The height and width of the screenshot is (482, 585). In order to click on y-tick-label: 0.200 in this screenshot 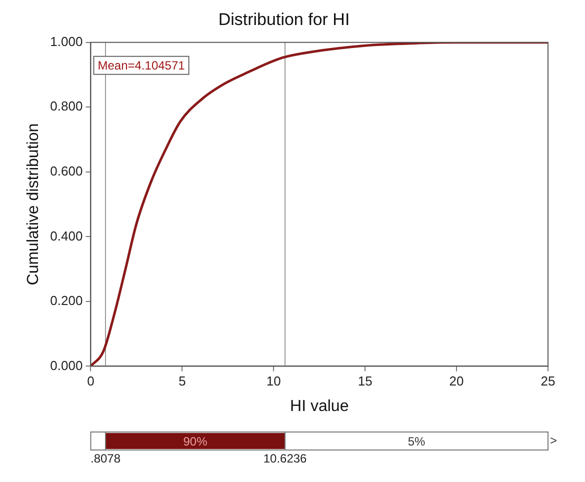, I will do `click(66, 300)`.